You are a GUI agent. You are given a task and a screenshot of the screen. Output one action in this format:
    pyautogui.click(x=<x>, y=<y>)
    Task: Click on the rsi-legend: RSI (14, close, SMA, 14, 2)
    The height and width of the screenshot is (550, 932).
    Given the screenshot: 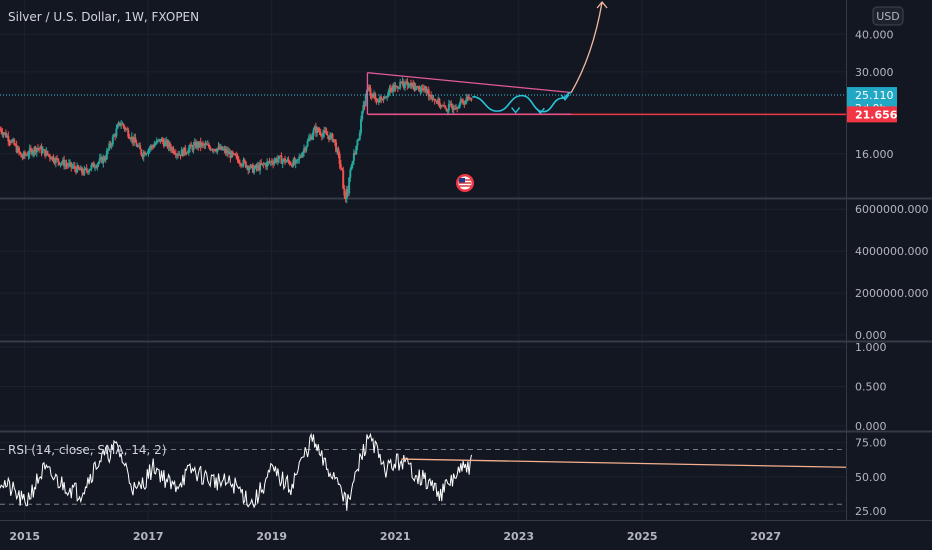 What is the action you would take?
    pyautogui.click(x=87, y=450)
    